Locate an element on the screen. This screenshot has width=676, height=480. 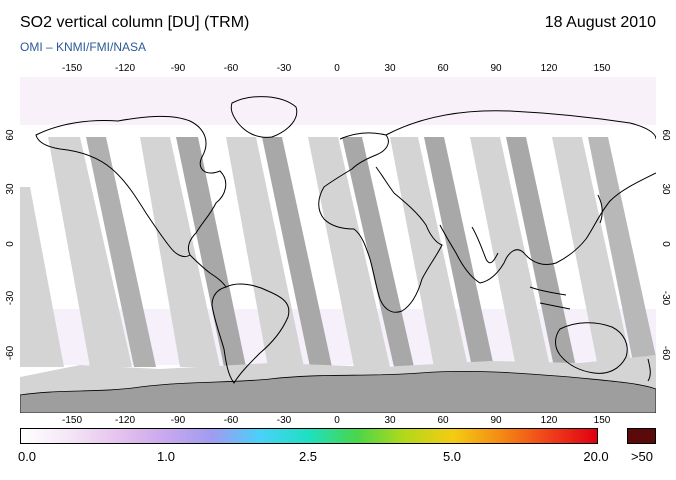
new-zealand-coast is located at coordinates (649, 370).